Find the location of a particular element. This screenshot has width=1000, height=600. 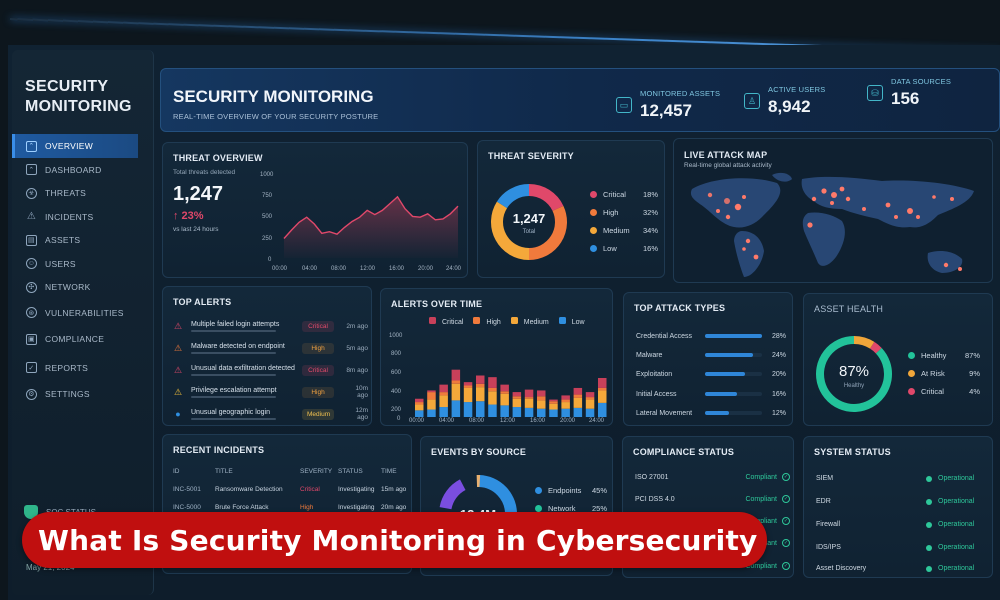

legend-label: Endpoints is located at coordinates (565, 490).